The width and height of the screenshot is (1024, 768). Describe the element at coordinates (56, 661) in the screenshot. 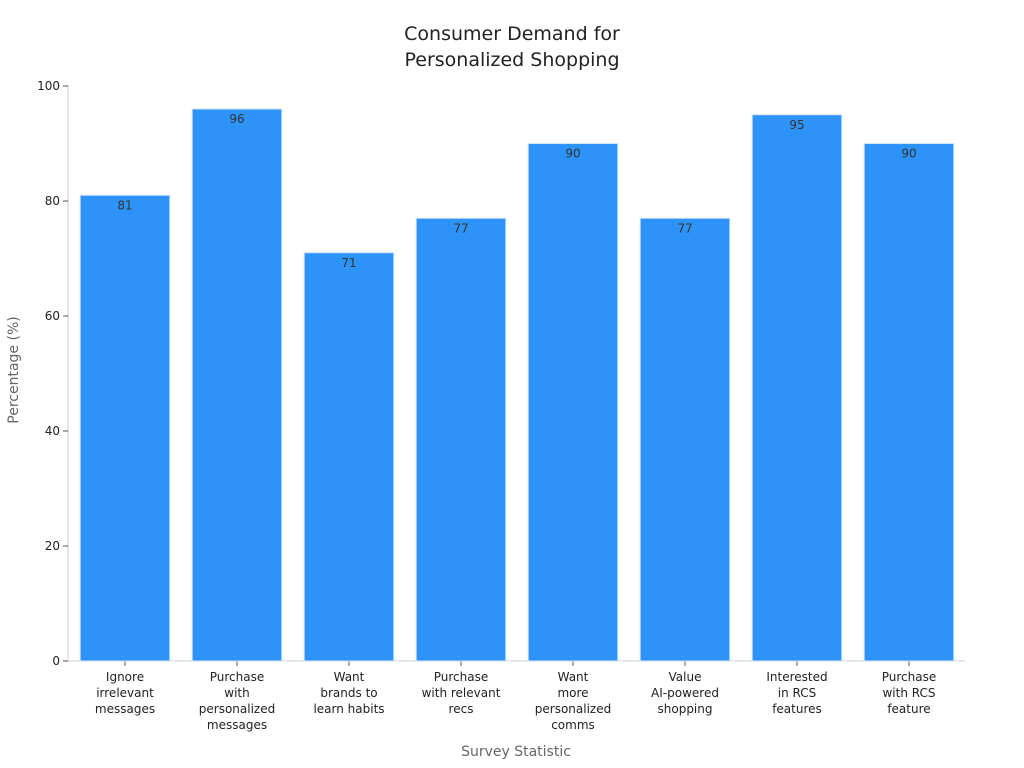

I see `y-tick-label: 0` at that location.